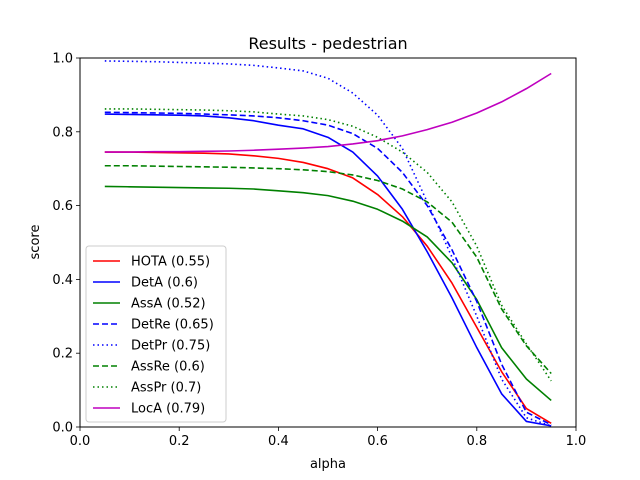 The width and height of the screenshot is (640, 480). I want to click on y-tick-label: 0.6, so click(62, 206).